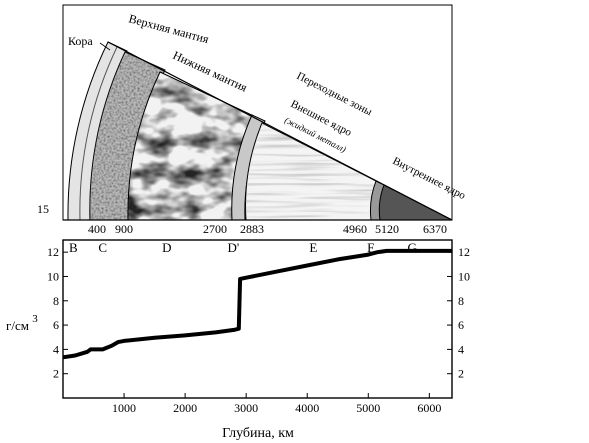  I want to click on y-left-tick-label: 10, so click(53, 276).